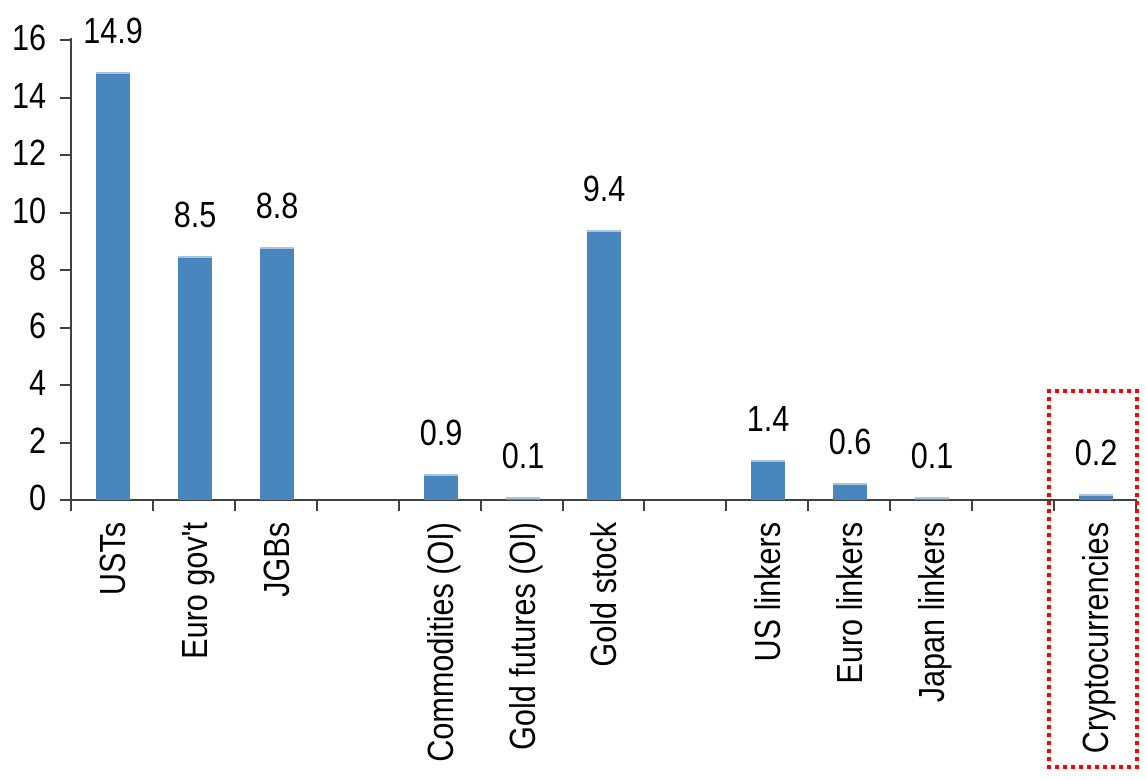  What do you see at coordinates (768, 480) in the screenshot?
I see `bar-us-linkers` at bounding box center [768, 480].